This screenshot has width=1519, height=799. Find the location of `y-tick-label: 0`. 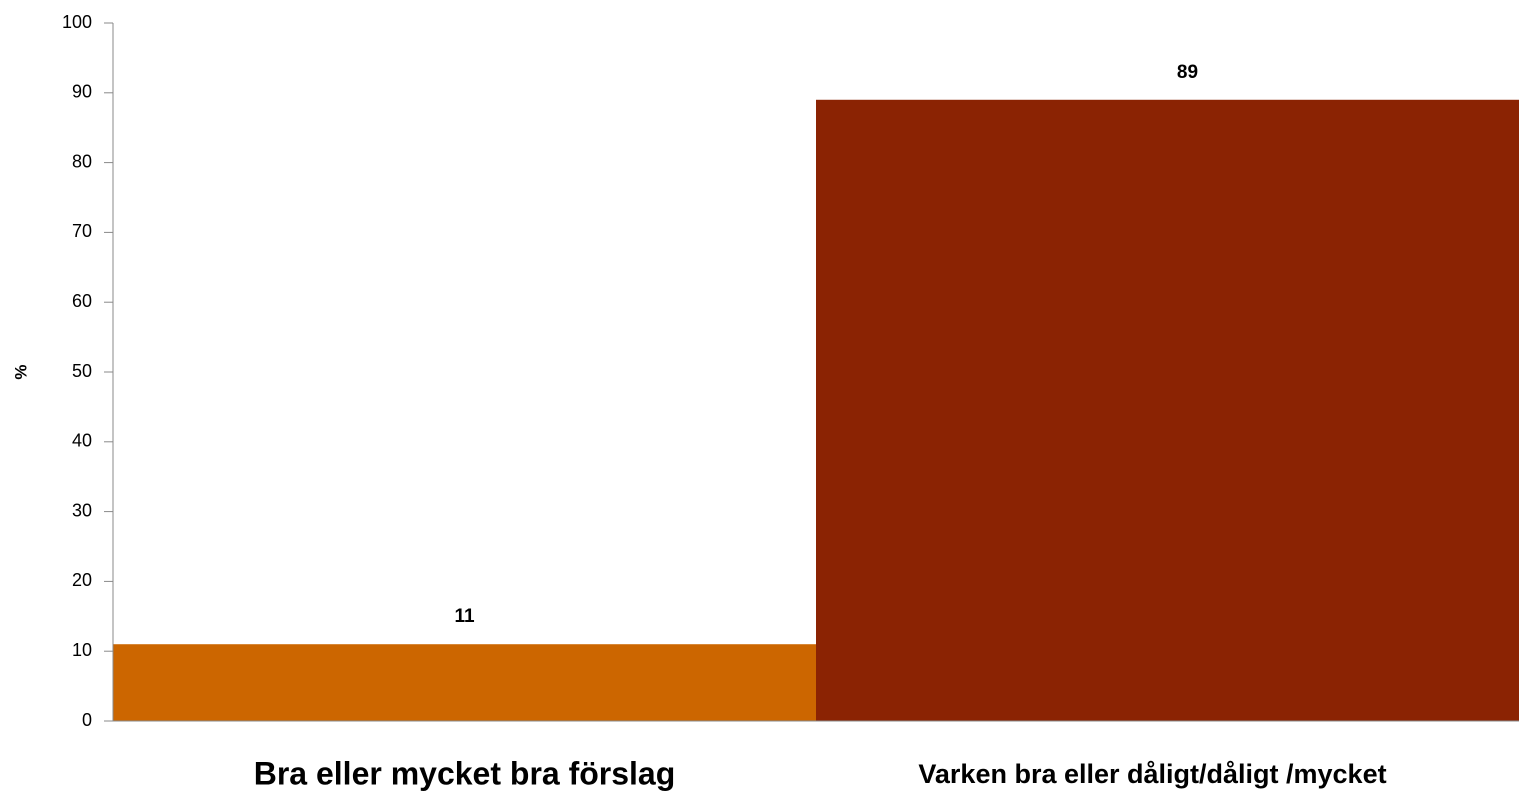

y-tick-label: 0 is located at coordinates (87, 720).